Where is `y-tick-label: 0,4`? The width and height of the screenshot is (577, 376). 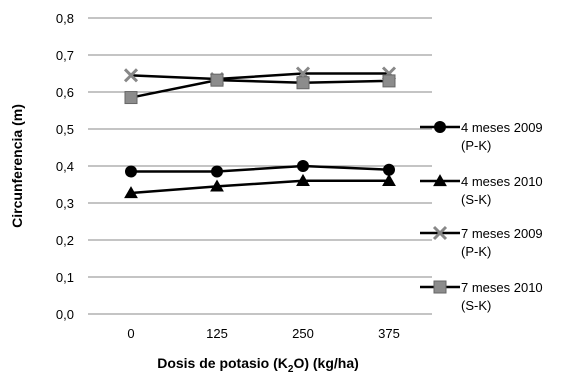 y-tick-label: 0,4 is located at coordinates (65, 166).